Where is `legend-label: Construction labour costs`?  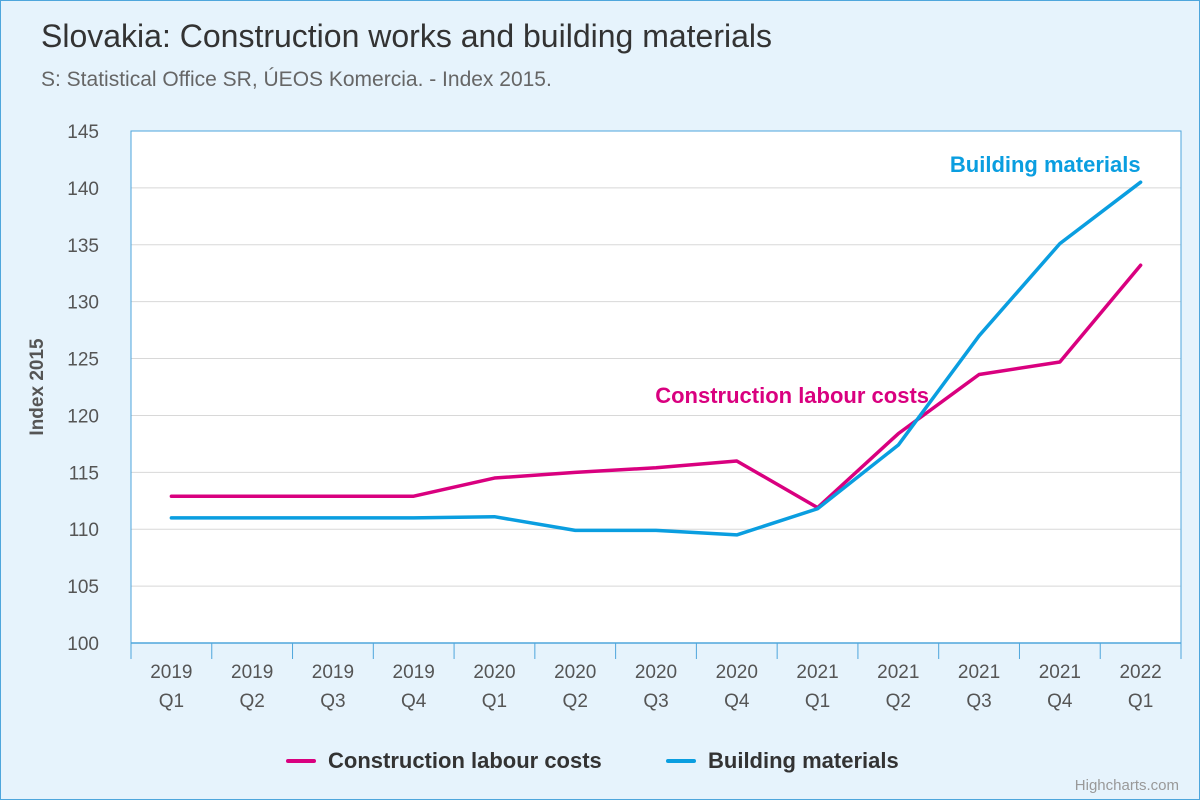
legend-label: Construction labour costs is located at coordinates (465, 760).